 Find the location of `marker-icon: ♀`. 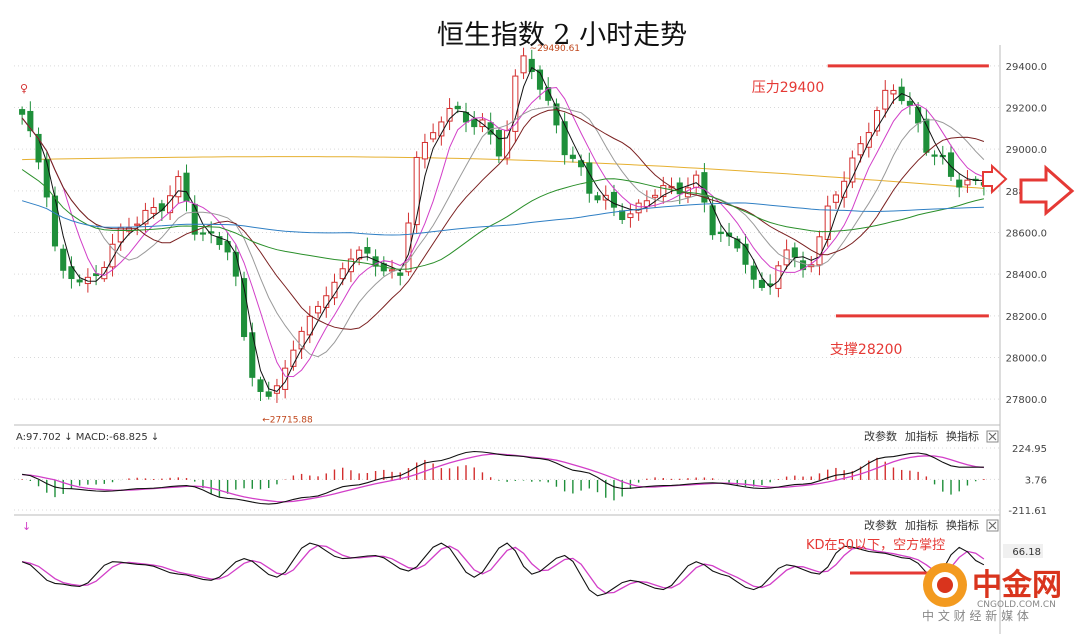

marker-icon: ♀ is located at coordinates (24, 88).